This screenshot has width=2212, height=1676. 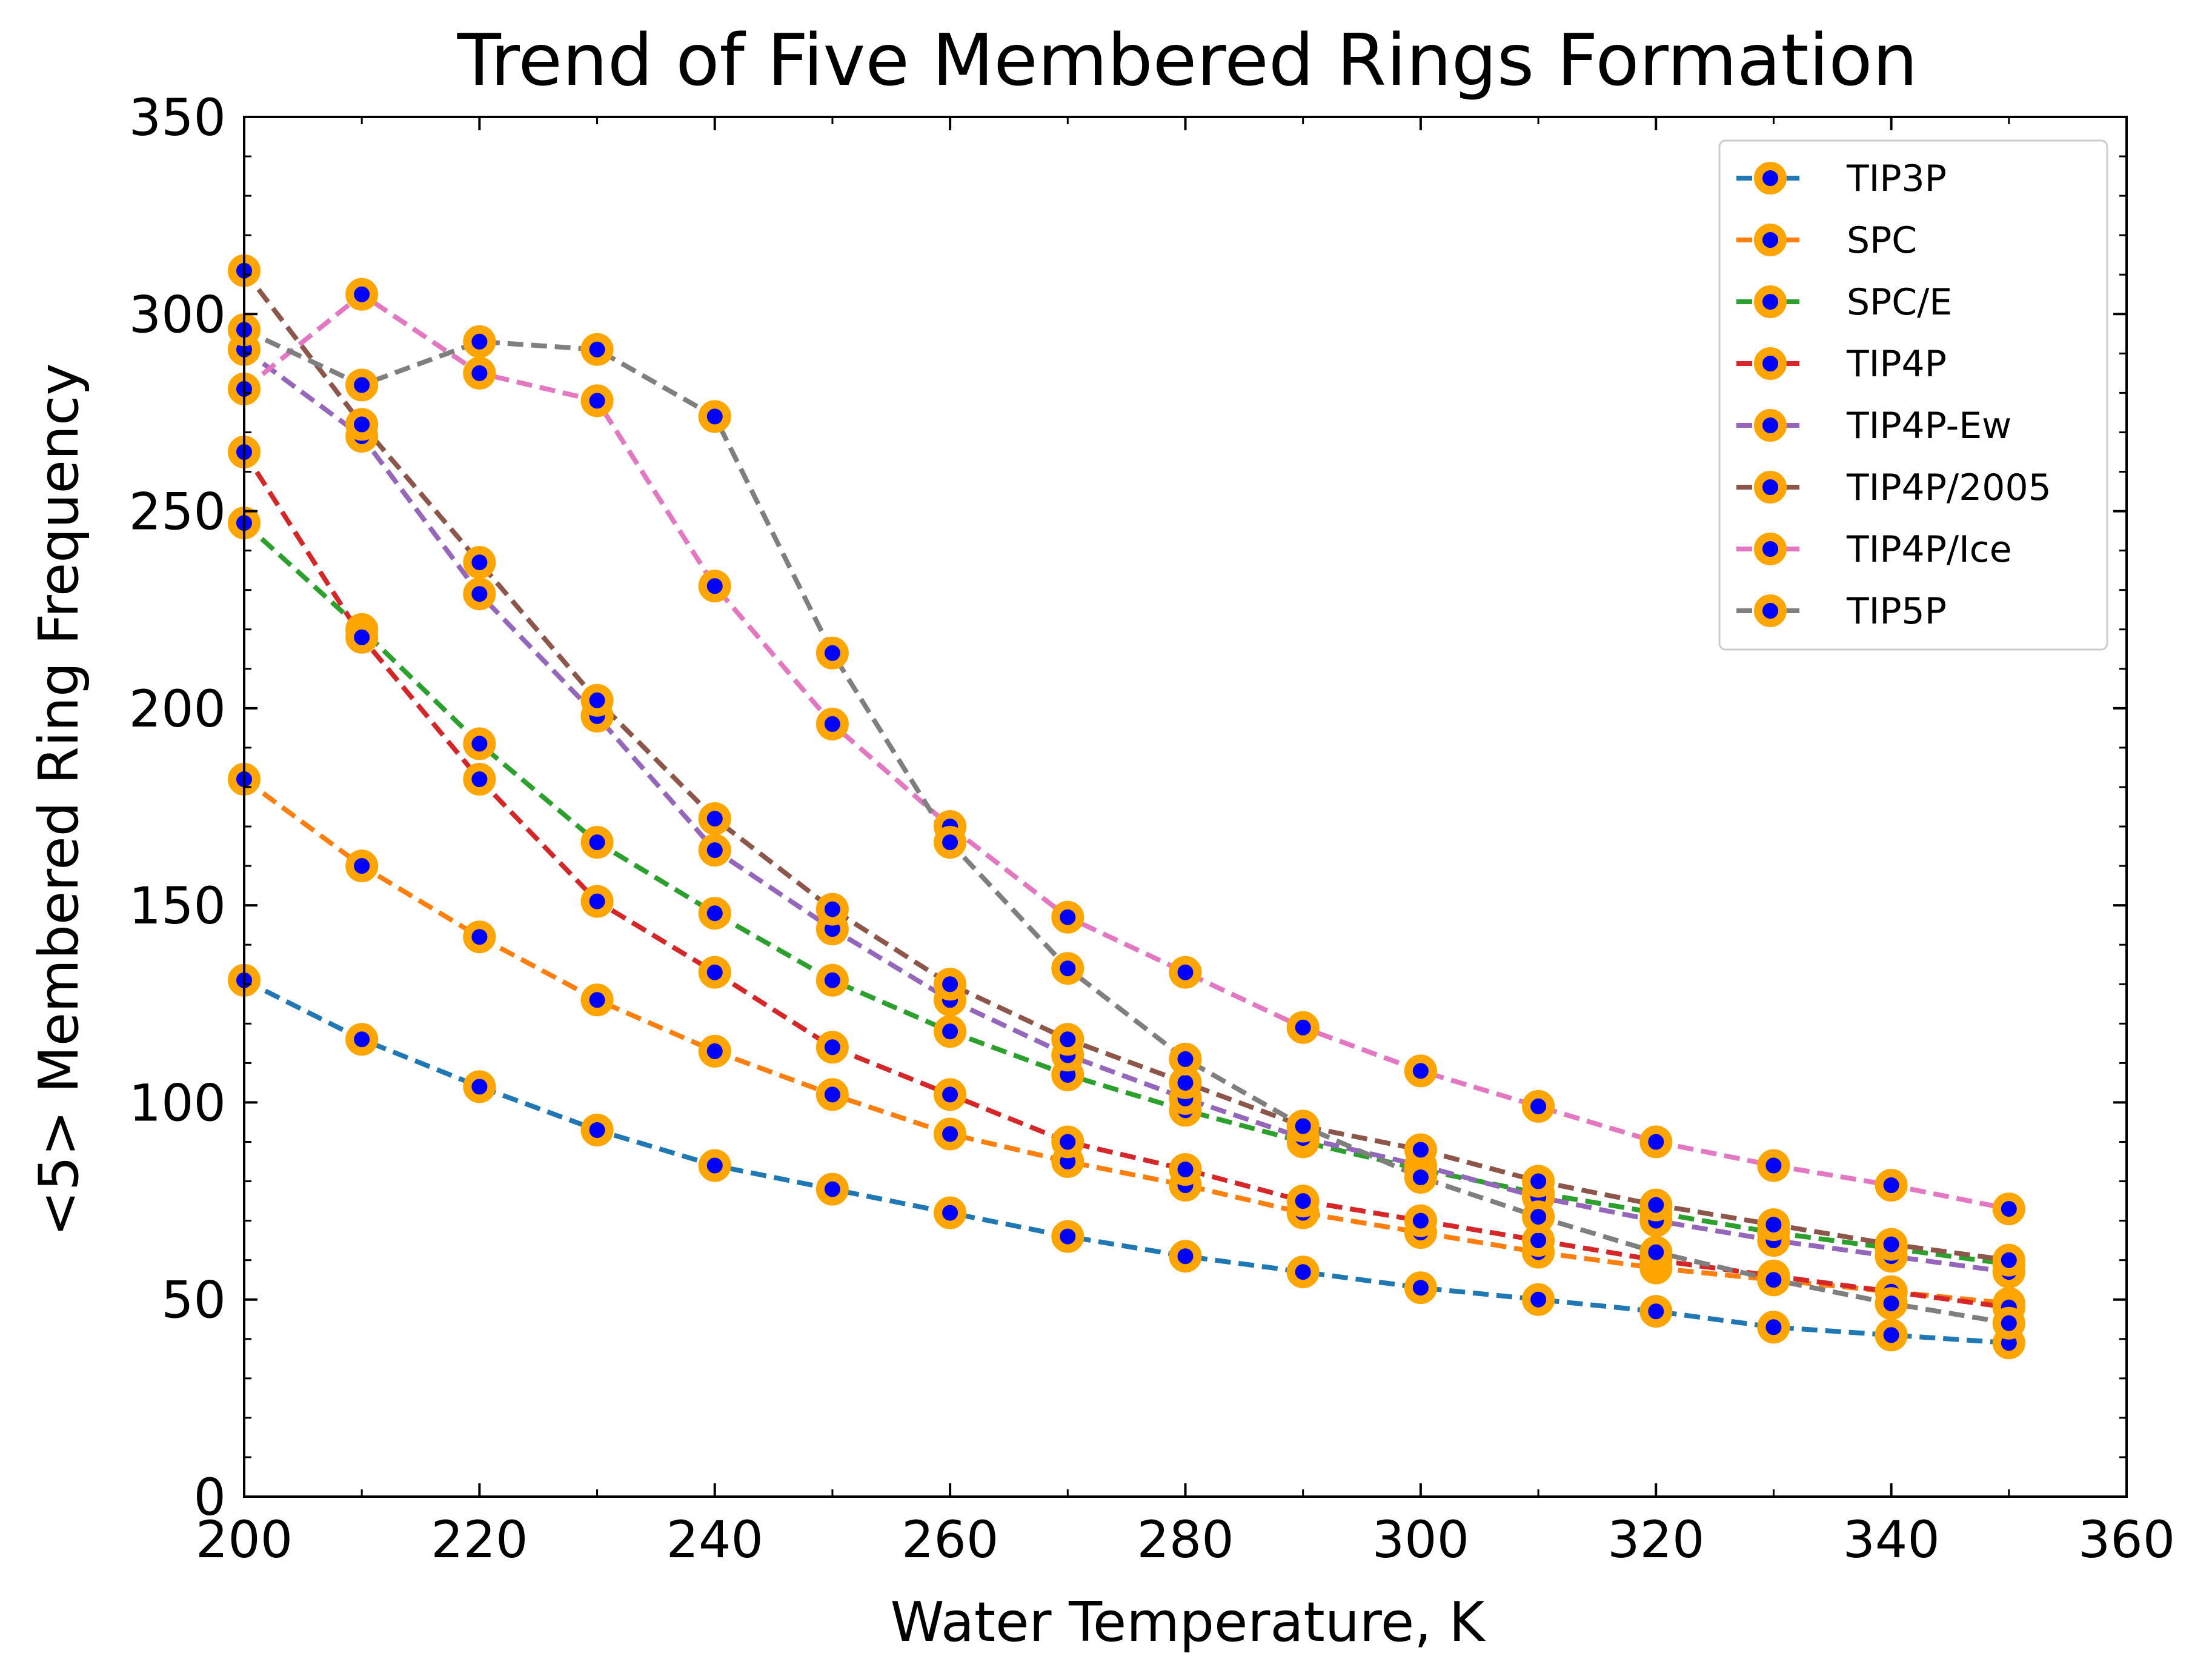 I want to click on x-tick-label: 240, so click(x=714, y=1539).